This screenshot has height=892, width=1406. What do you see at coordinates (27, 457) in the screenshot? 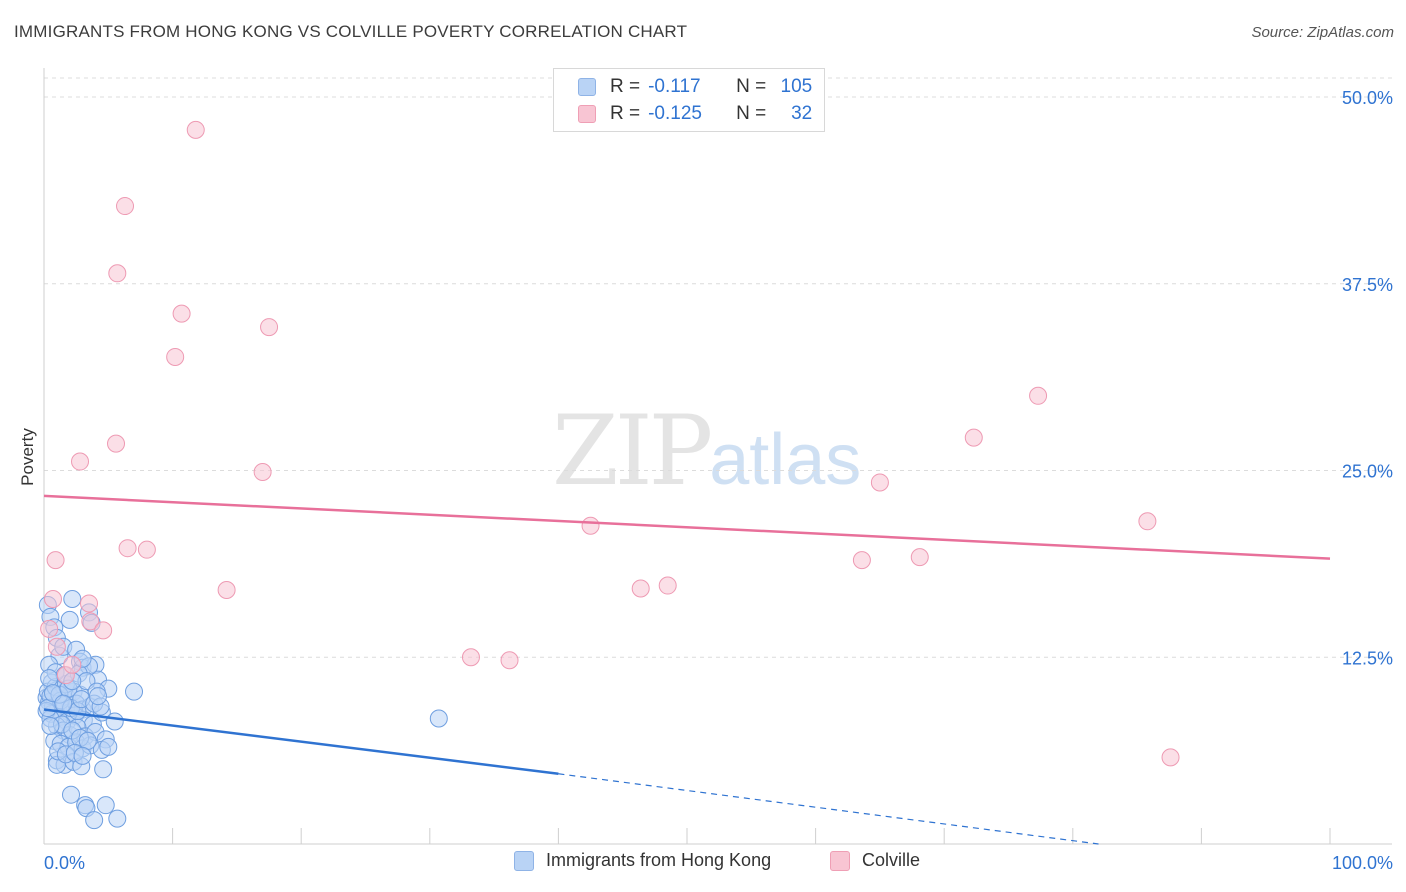
I see `y-axis-label: Poverty` at bounding box center [27, 457].